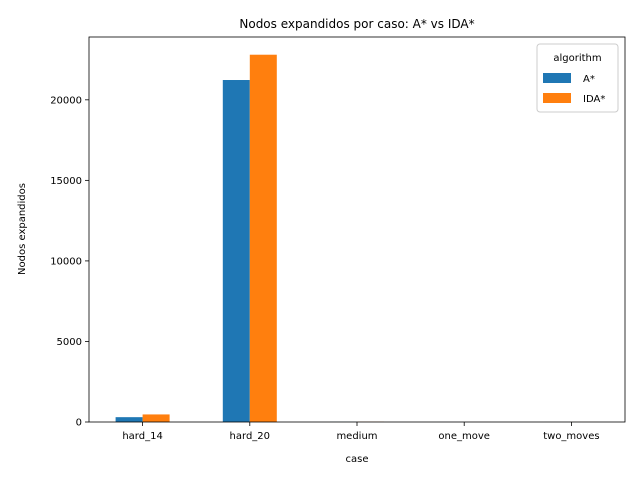 This screenshot has width=640, height=480. I want to click on y-tick-label: 0, so click(79, 423).